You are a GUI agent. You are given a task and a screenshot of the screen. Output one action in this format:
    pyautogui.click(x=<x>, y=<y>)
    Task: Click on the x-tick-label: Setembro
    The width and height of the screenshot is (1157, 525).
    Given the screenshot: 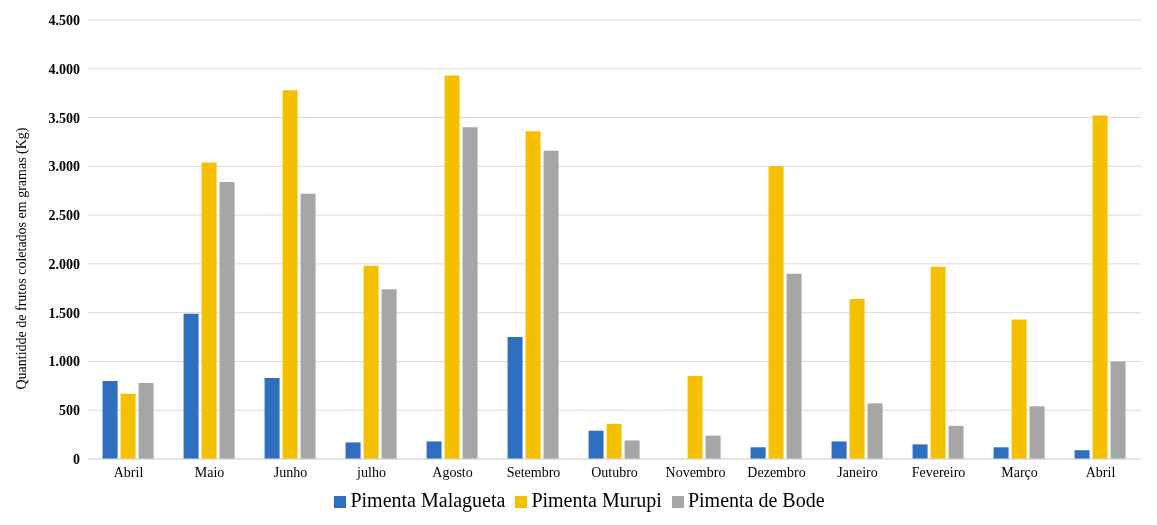 What is the action you would take?
    pyautogui.click(x=533, y=472)
    